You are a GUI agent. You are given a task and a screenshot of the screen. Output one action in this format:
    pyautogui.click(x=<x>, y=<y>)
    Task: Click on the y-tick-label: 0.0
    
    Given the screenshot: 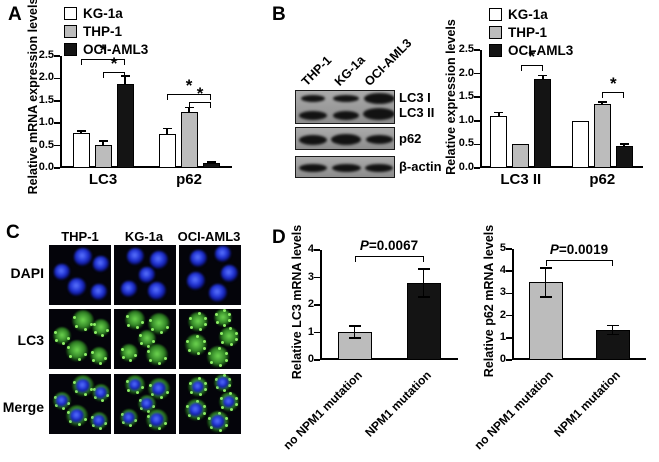 What is the action you would take?
    pyautogui.click(x=46, y=167)
    